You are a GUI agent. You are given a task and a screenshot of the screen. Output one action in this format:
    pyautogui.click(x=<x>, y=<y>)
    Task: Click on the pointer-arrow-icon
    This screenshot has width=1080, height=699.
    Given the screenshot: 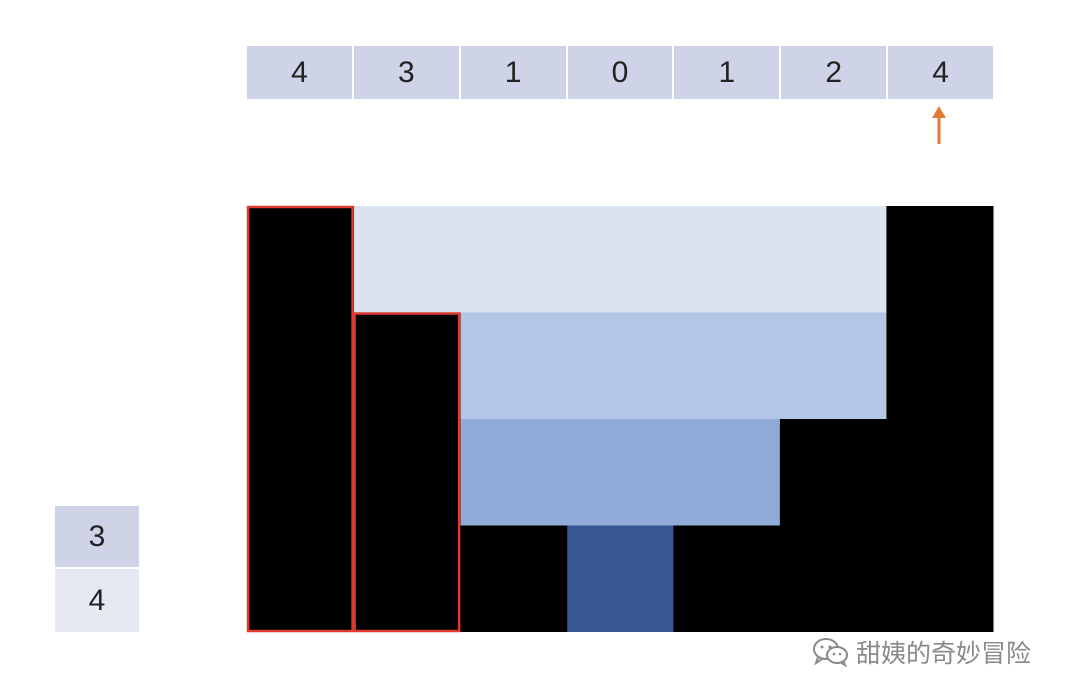 What is the action you would take?
    pyautogui.click(x=939, y=125)
    